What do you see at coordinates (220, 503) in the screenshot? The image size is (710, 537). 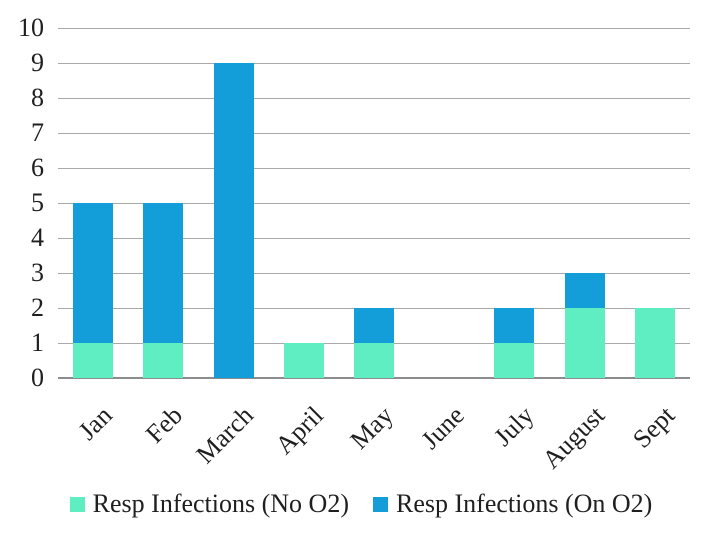 I see `legend-label-no-o2: Resp Infections (No O2)` at bounding box center [220, 503].